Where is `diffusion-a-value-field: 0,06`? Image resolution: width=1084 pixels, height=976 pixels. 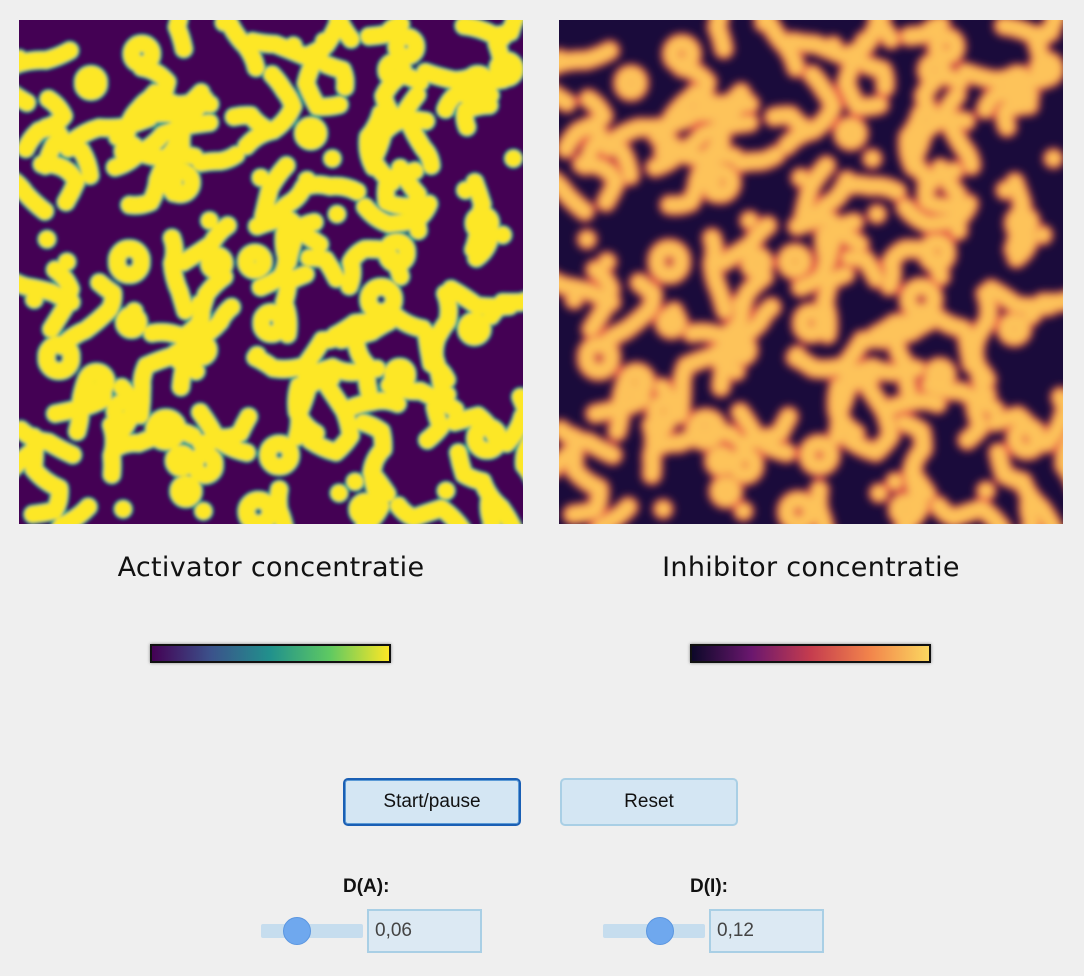
diffusion-a-value-field: 0,06 is located at coordinates (424, 931).